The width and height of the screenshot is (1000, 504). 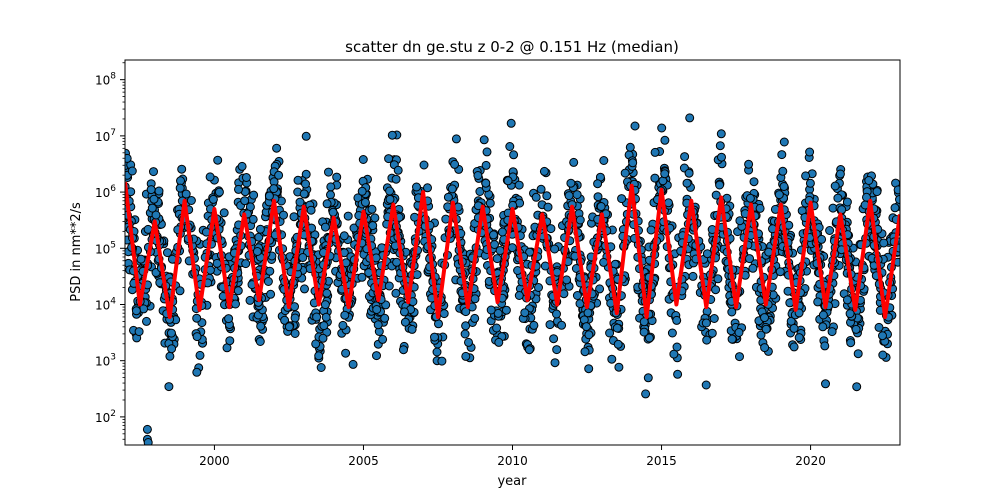 What do you see at coordinates (147, 429) in the screenshot?
I see `scatter-outlier` at bounding box center [147, 429].